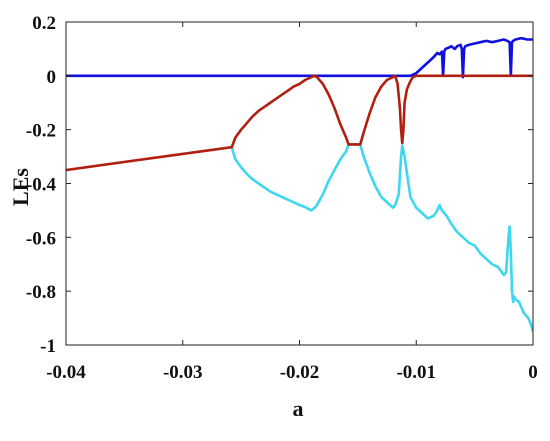 The width and height of the screenshot is (550, 441). Describe the element at coordinates (533, 372) in the screenshot. I see `x-tick-label: 0` at that location.